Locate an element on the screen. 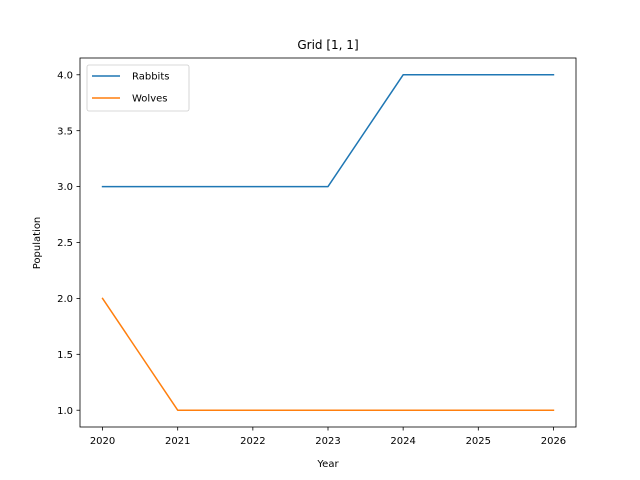  y-tick-label: 4.0 is located at coordinates (65, 75).